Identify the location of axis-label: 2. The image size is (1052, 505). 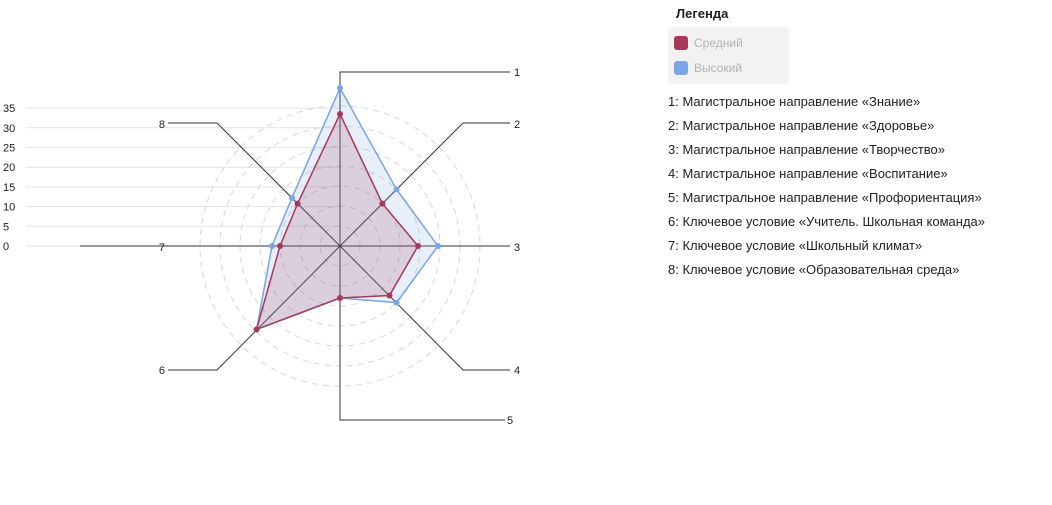
(517, 125).